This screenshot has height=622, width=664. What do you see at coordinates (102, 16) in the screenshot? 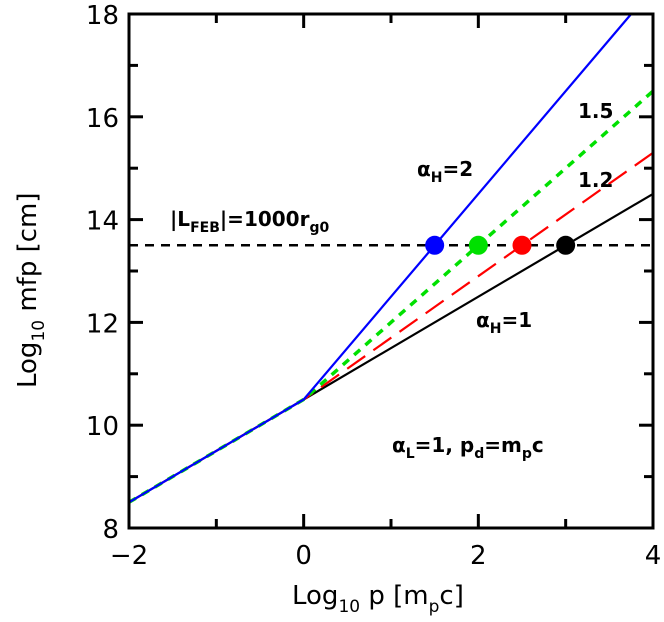
I see `y-tick-label: 18` at bounding box center [102, 16].